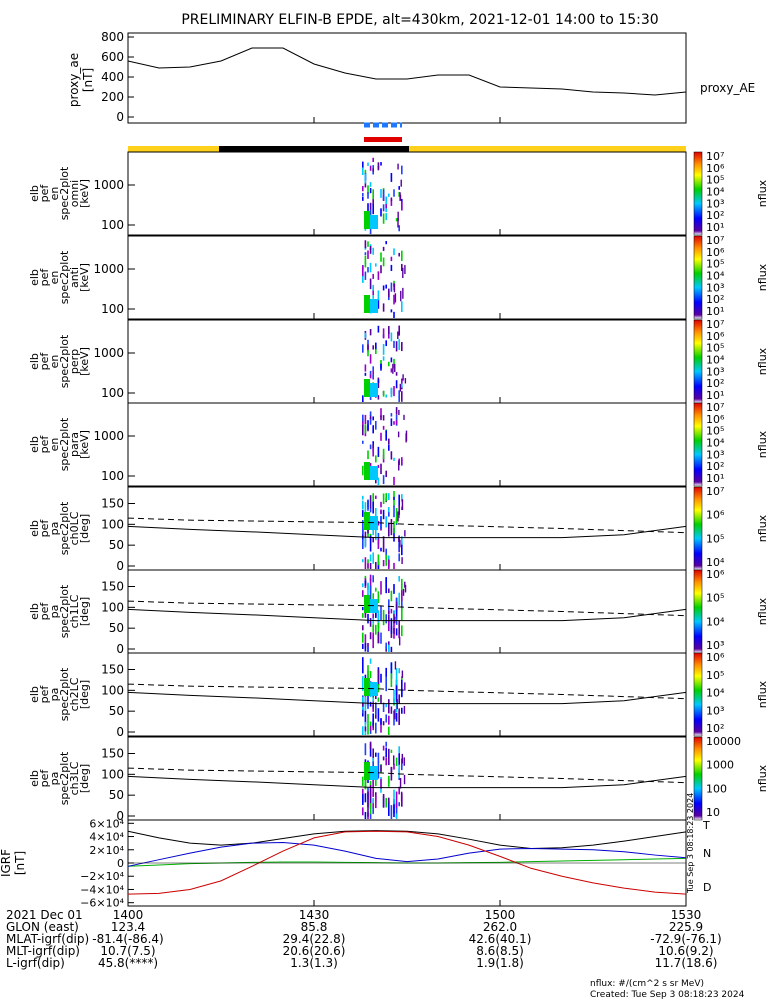 This screenshot has height=1000, width=775. I want to click on orbit-bar-day-right, so click(547, 149).